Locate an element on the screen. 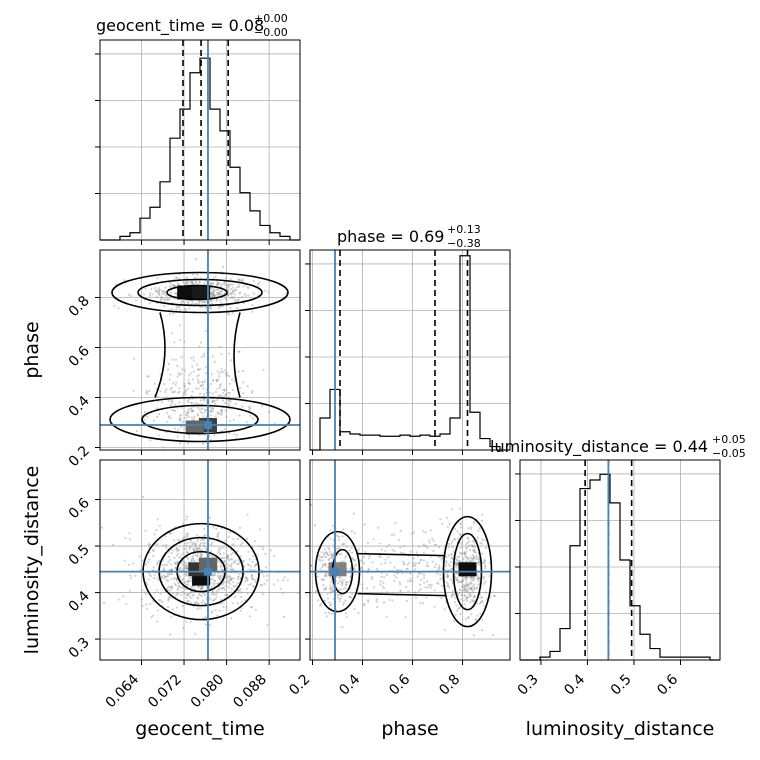 The height and width of the screenshot is (760, 760). ylabel-luminosity-distance: luminosity_distance is located at coordinates (32, 560).